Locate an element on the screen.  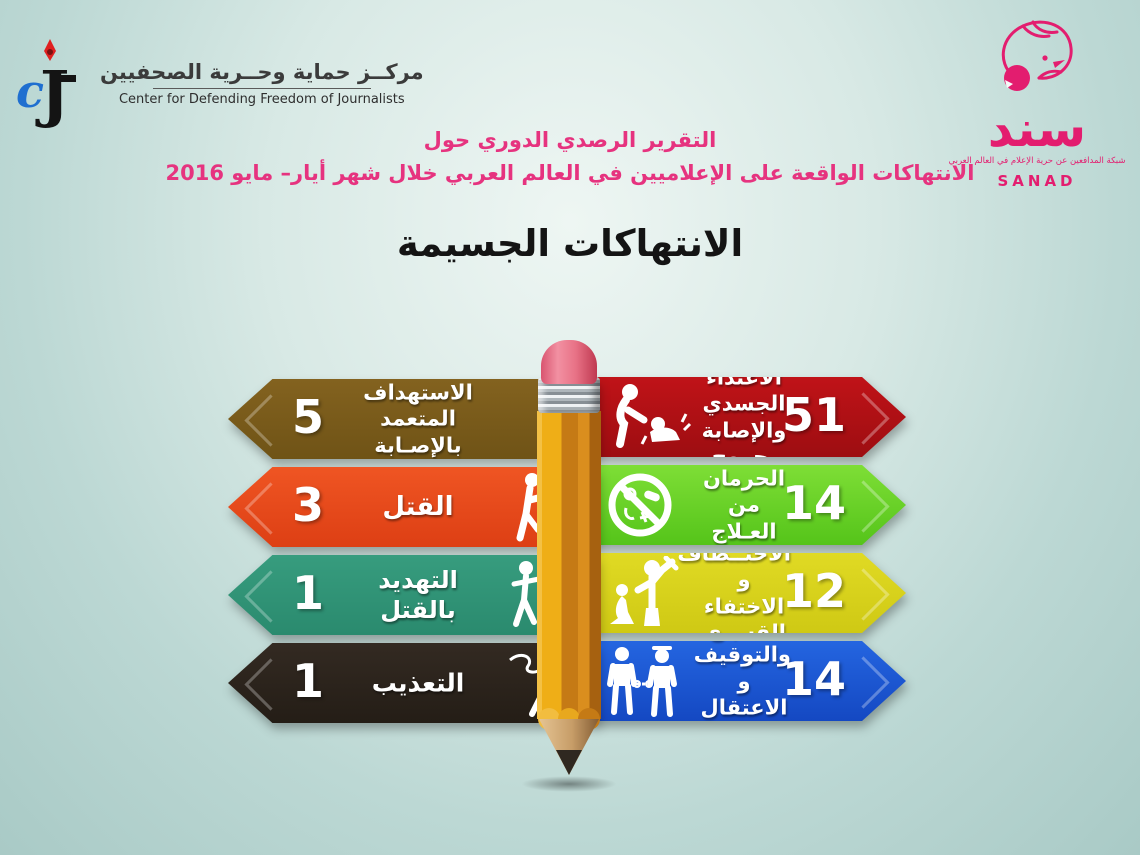
cdfj-monogram-icon: c J is located at coordinates (50, 83).